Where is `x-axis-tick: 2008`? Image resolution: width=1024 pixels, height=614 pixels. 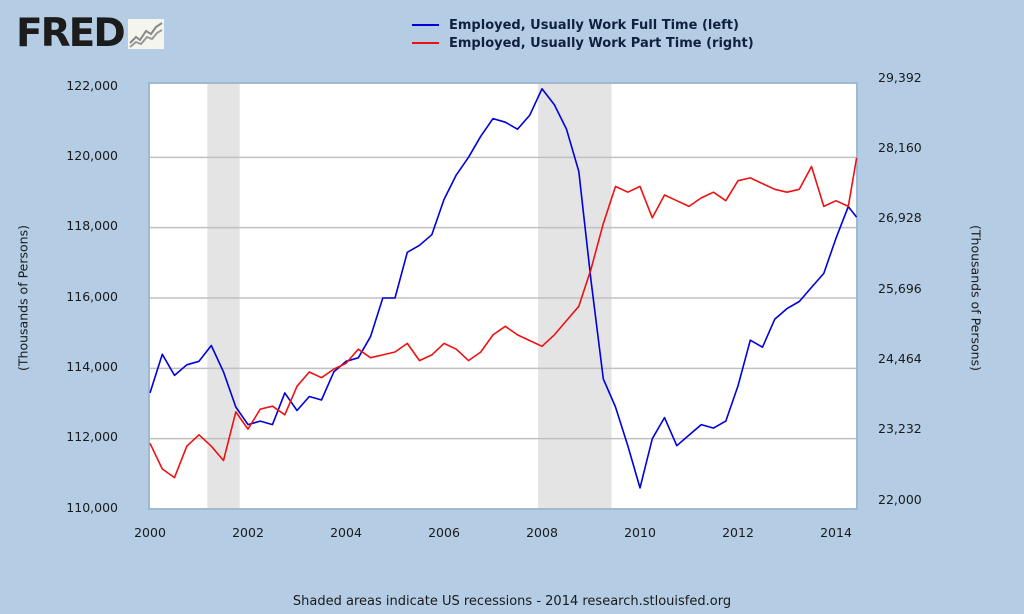
x-axis-tick: 2008 is located at coordinates (542, 532).